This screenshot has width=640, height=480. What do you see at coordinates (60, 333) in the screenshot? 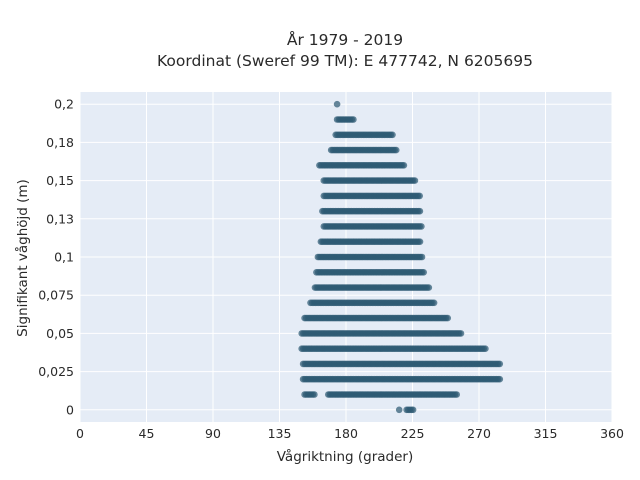
I see `y-tick-label: 0,05` at bounding box center [60, 333].